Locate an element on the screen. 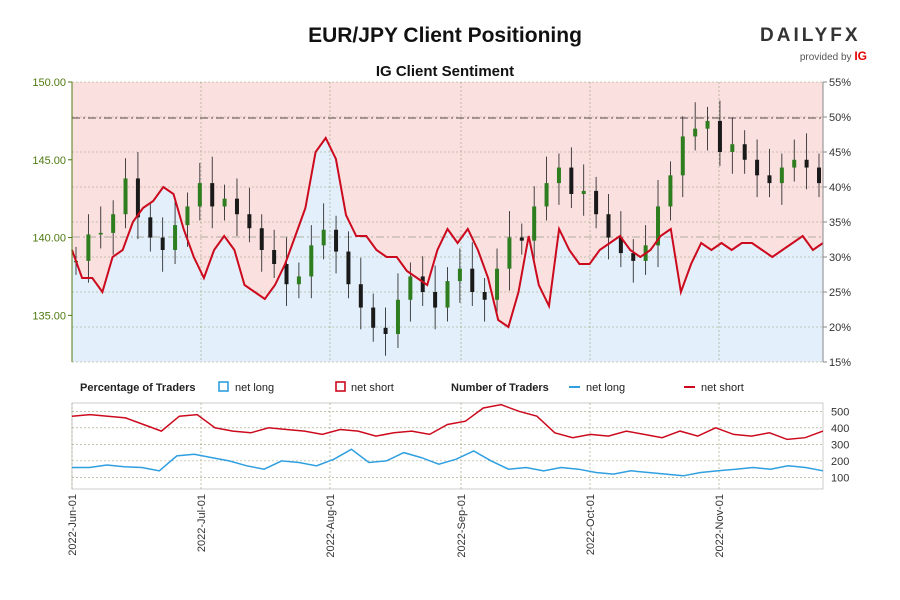 The width and height of the screenshot is (900, 600). x-tick-label: 2022-Jul-01 is located at coordinates (202, 523).